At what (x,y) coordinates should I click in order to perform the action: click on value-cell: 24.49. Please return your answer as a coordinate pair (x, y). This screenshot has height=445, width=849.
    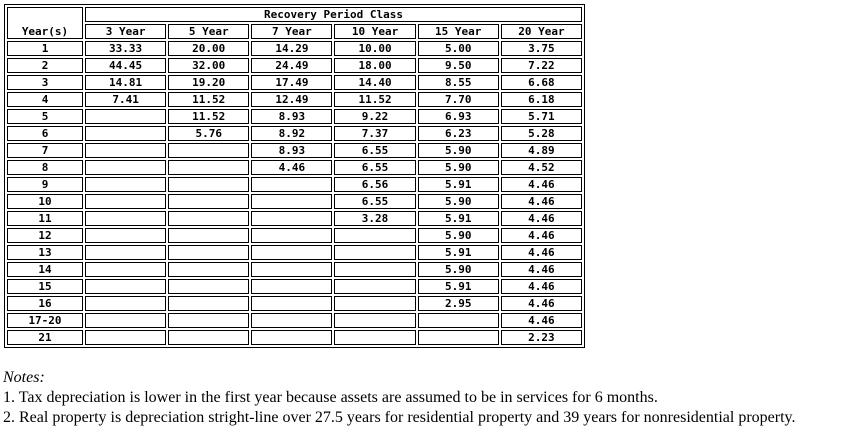
    Looking at the image, I should click on (292, 65).